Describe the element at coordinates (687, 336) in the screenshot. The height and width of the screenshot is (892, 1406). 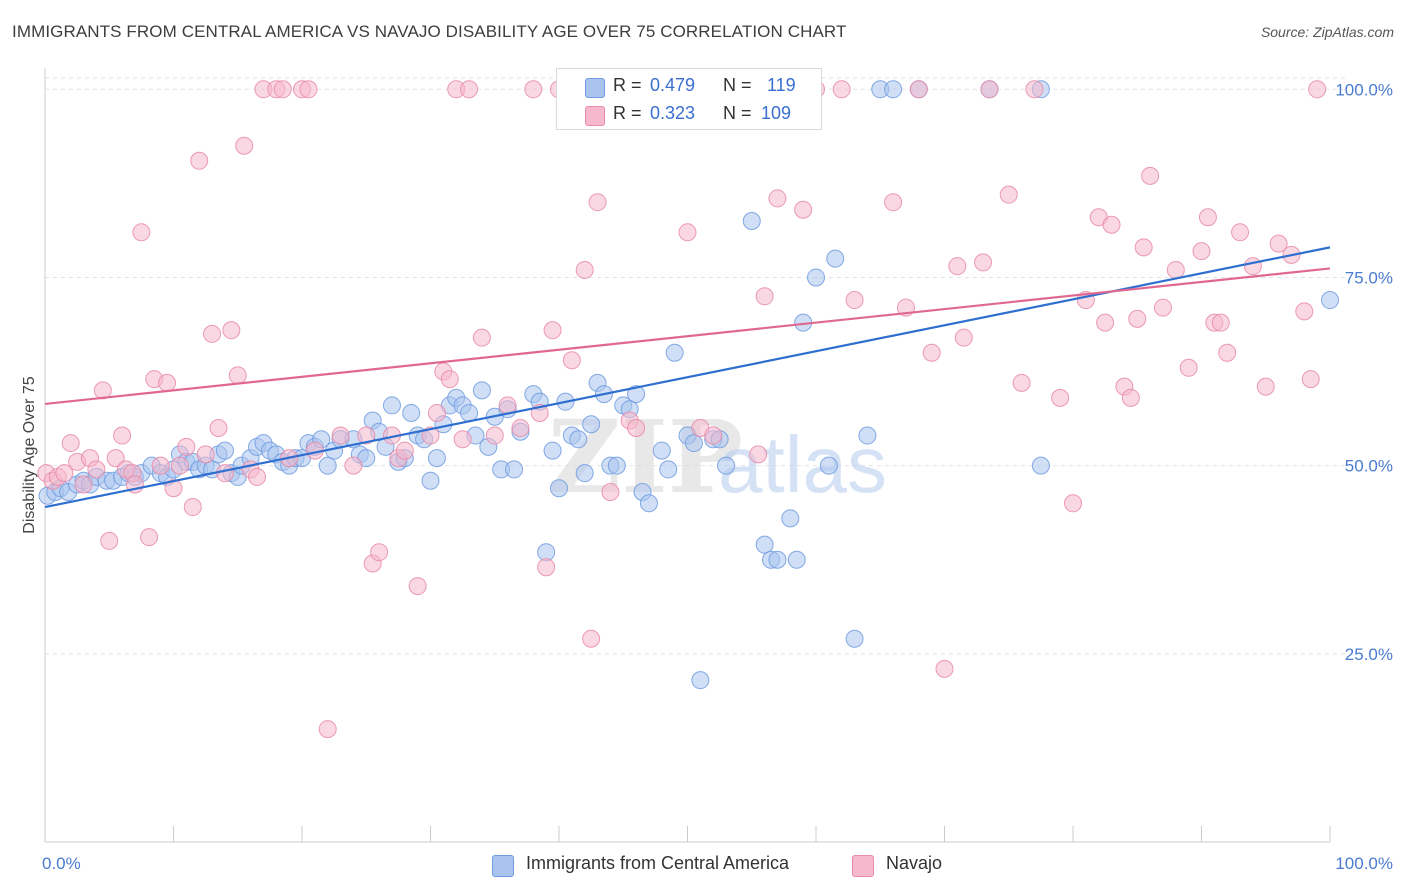
I see `trend-line-navajo` at that location.